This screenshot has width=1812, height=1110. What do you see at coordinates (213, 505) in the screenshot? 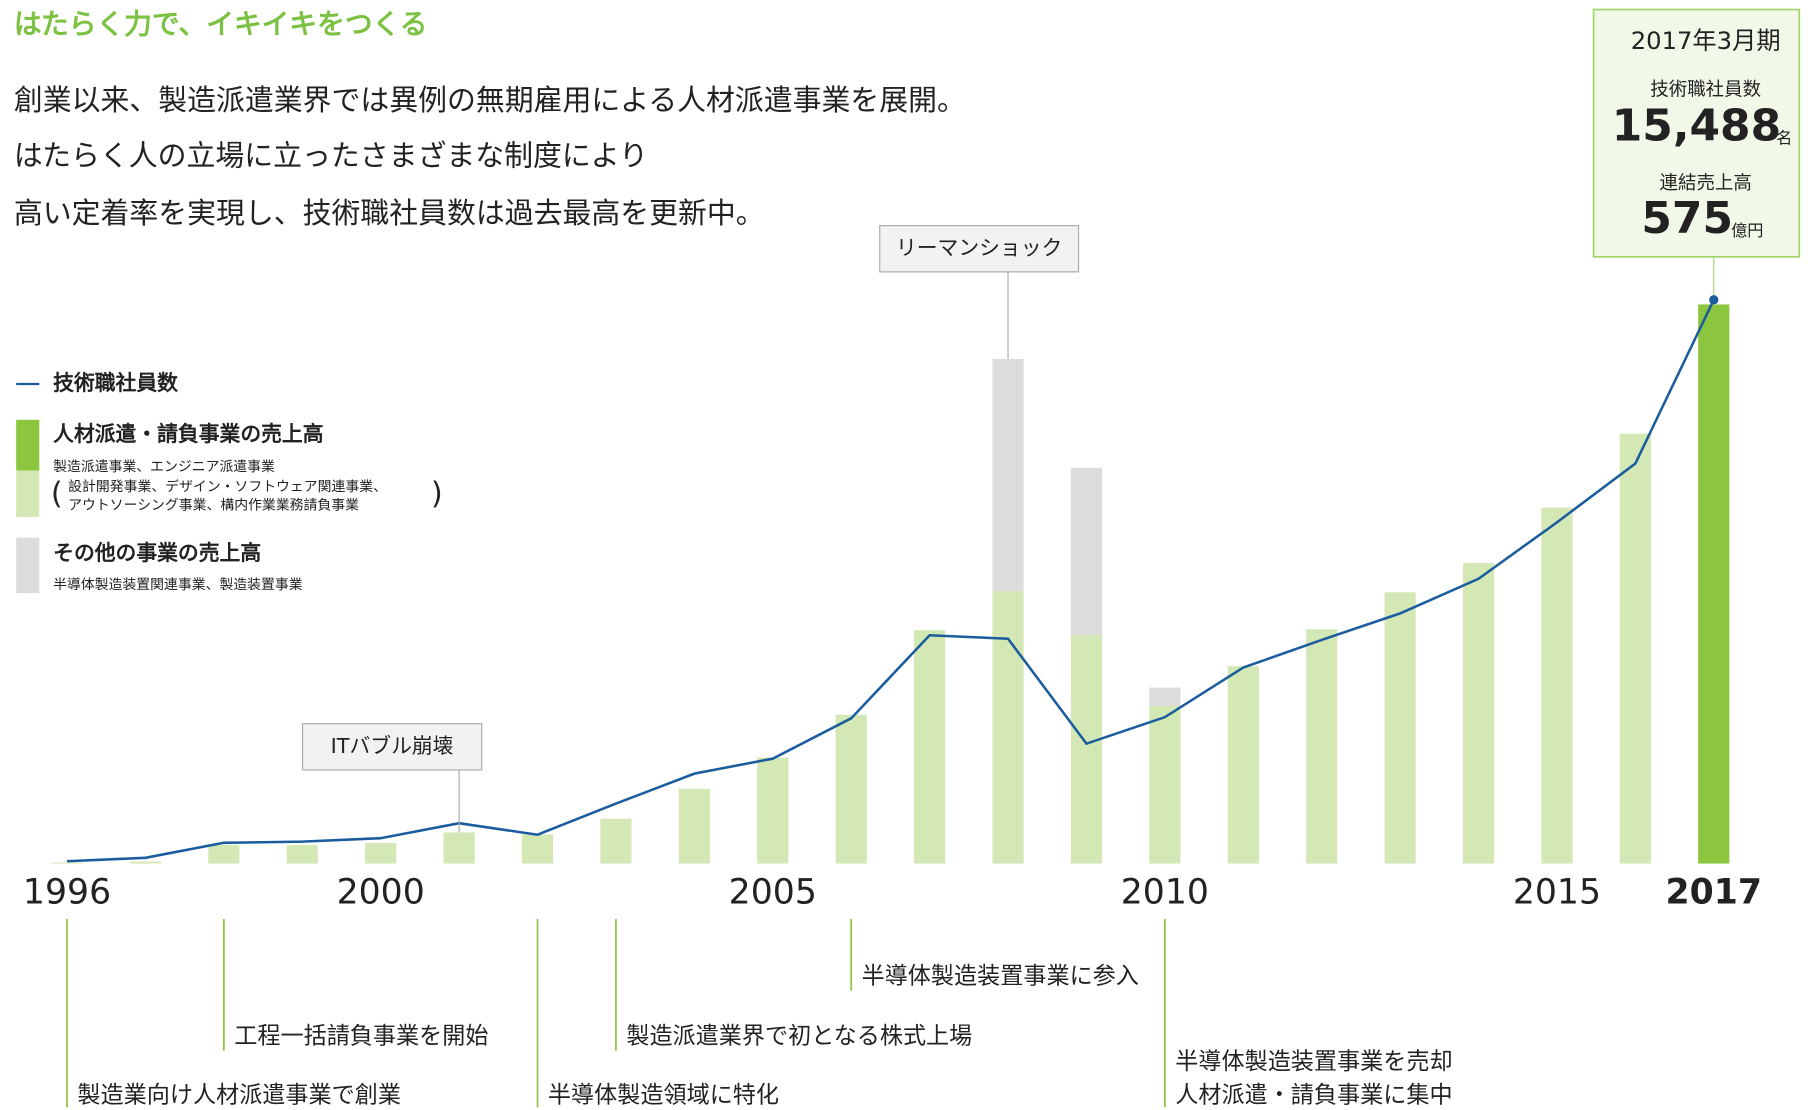
I see `legend-desc: アウトソーシング事業、構内作業業務請負事業` at bounding box center [213, 505].